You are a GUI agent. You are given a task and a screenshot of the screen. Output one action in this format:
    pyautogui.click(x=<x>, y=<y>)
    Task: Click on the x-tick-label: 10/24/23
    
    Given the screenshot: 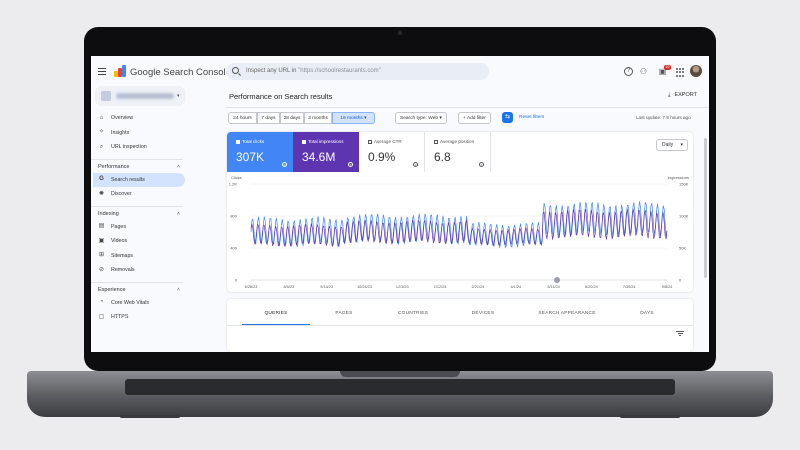 What is the action you would take?
    pyautogui.click(x=364, y=287)
    